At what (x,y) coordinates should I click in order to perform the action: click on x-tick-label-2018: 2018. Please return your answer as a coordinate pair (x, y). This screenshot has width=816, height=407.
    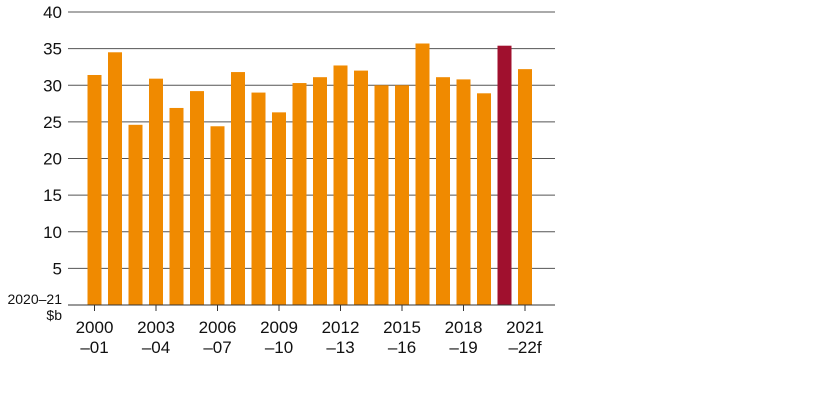
    Looking at the image, I should click on (464, 327).